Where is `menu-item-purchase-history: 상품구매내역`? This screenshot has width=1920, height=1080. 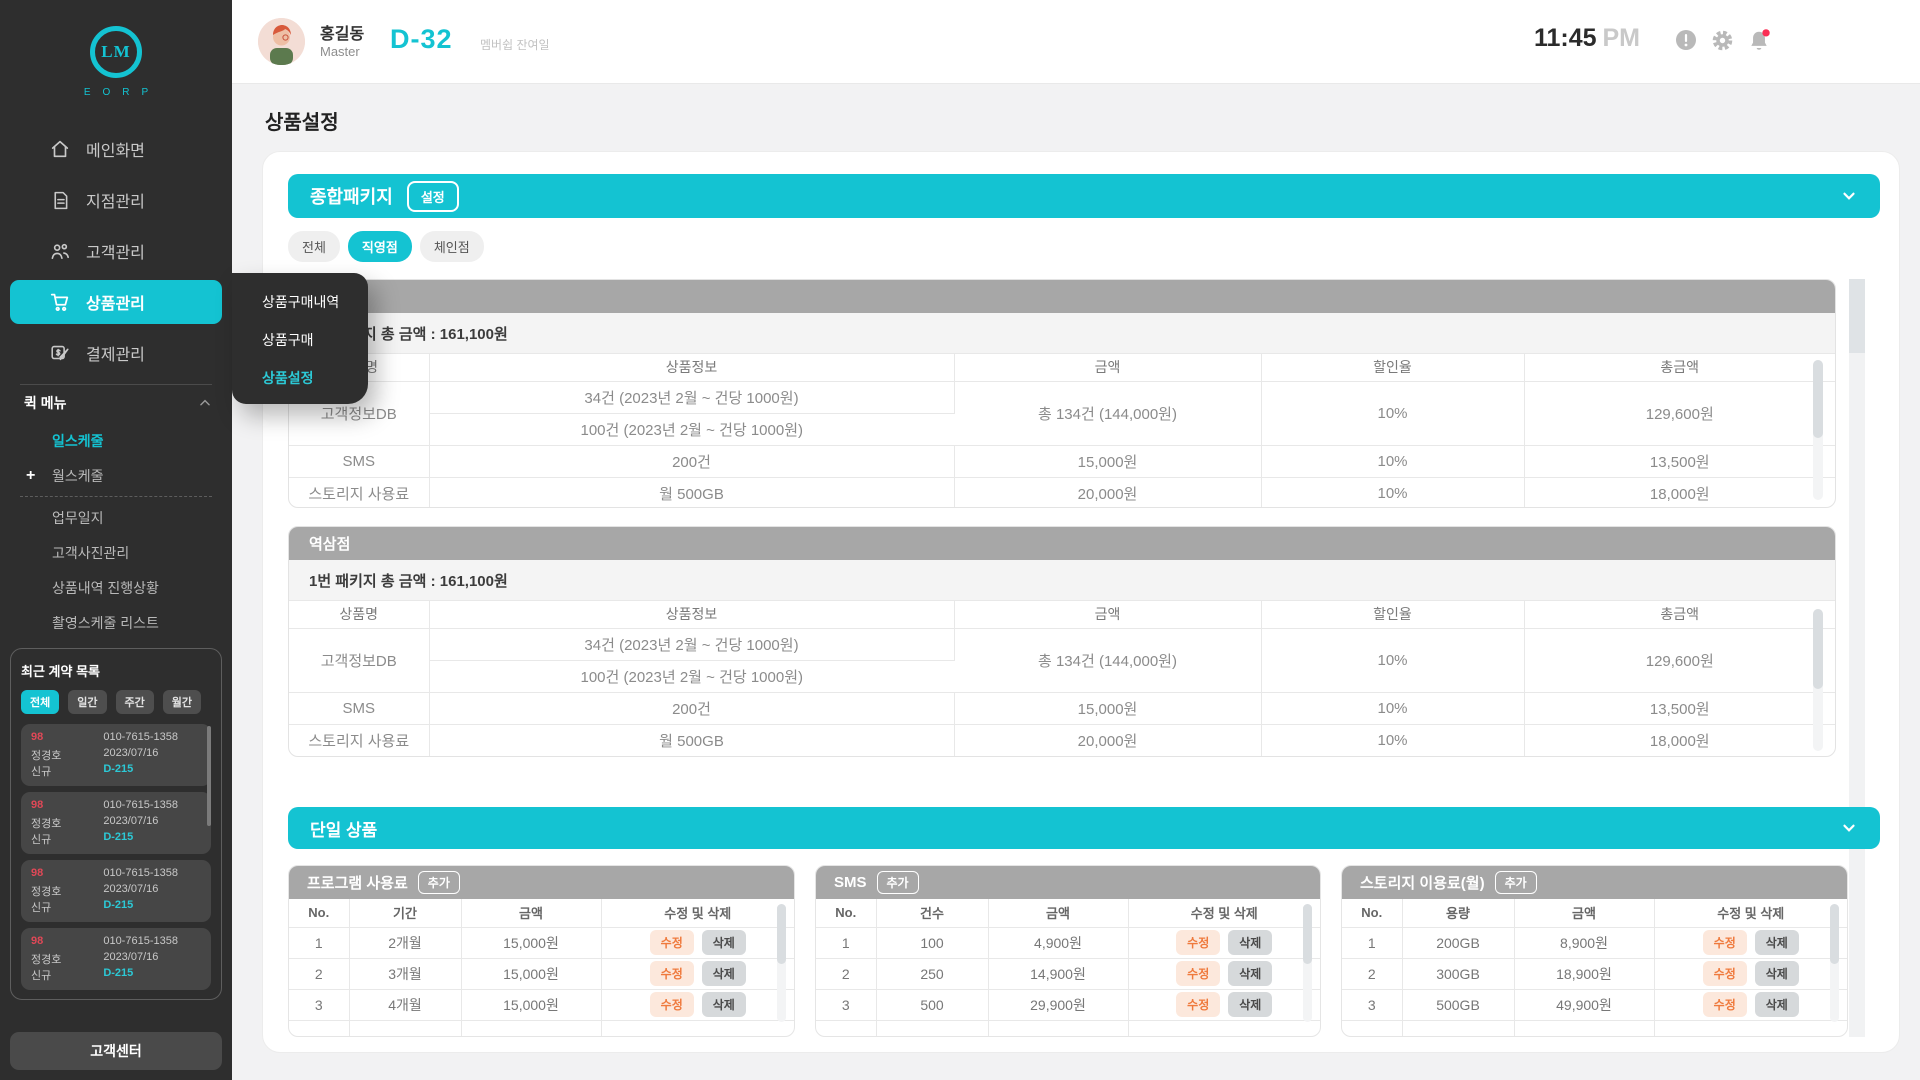 menu-item-purchase-history: 상품구매내역 is located at coordinates (301, 302).